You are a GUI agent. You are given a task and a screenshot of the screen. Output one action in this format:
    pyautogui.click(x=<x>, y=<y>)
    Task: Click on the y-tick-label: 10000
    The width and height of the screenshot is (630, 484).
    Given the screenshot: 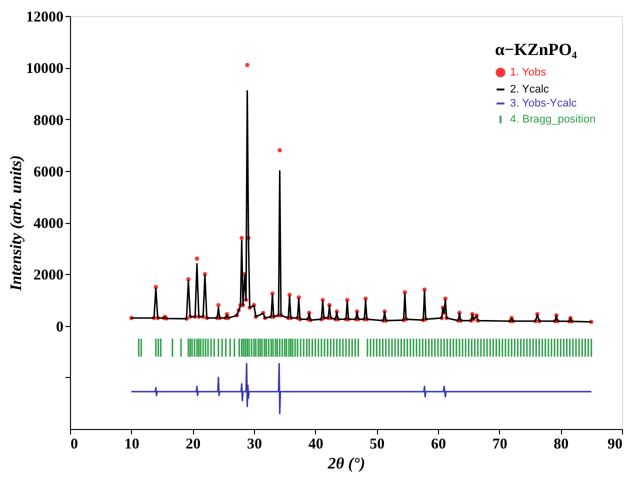 What is the action you would take?
    pyautogui.click(x=45, y=69)
    